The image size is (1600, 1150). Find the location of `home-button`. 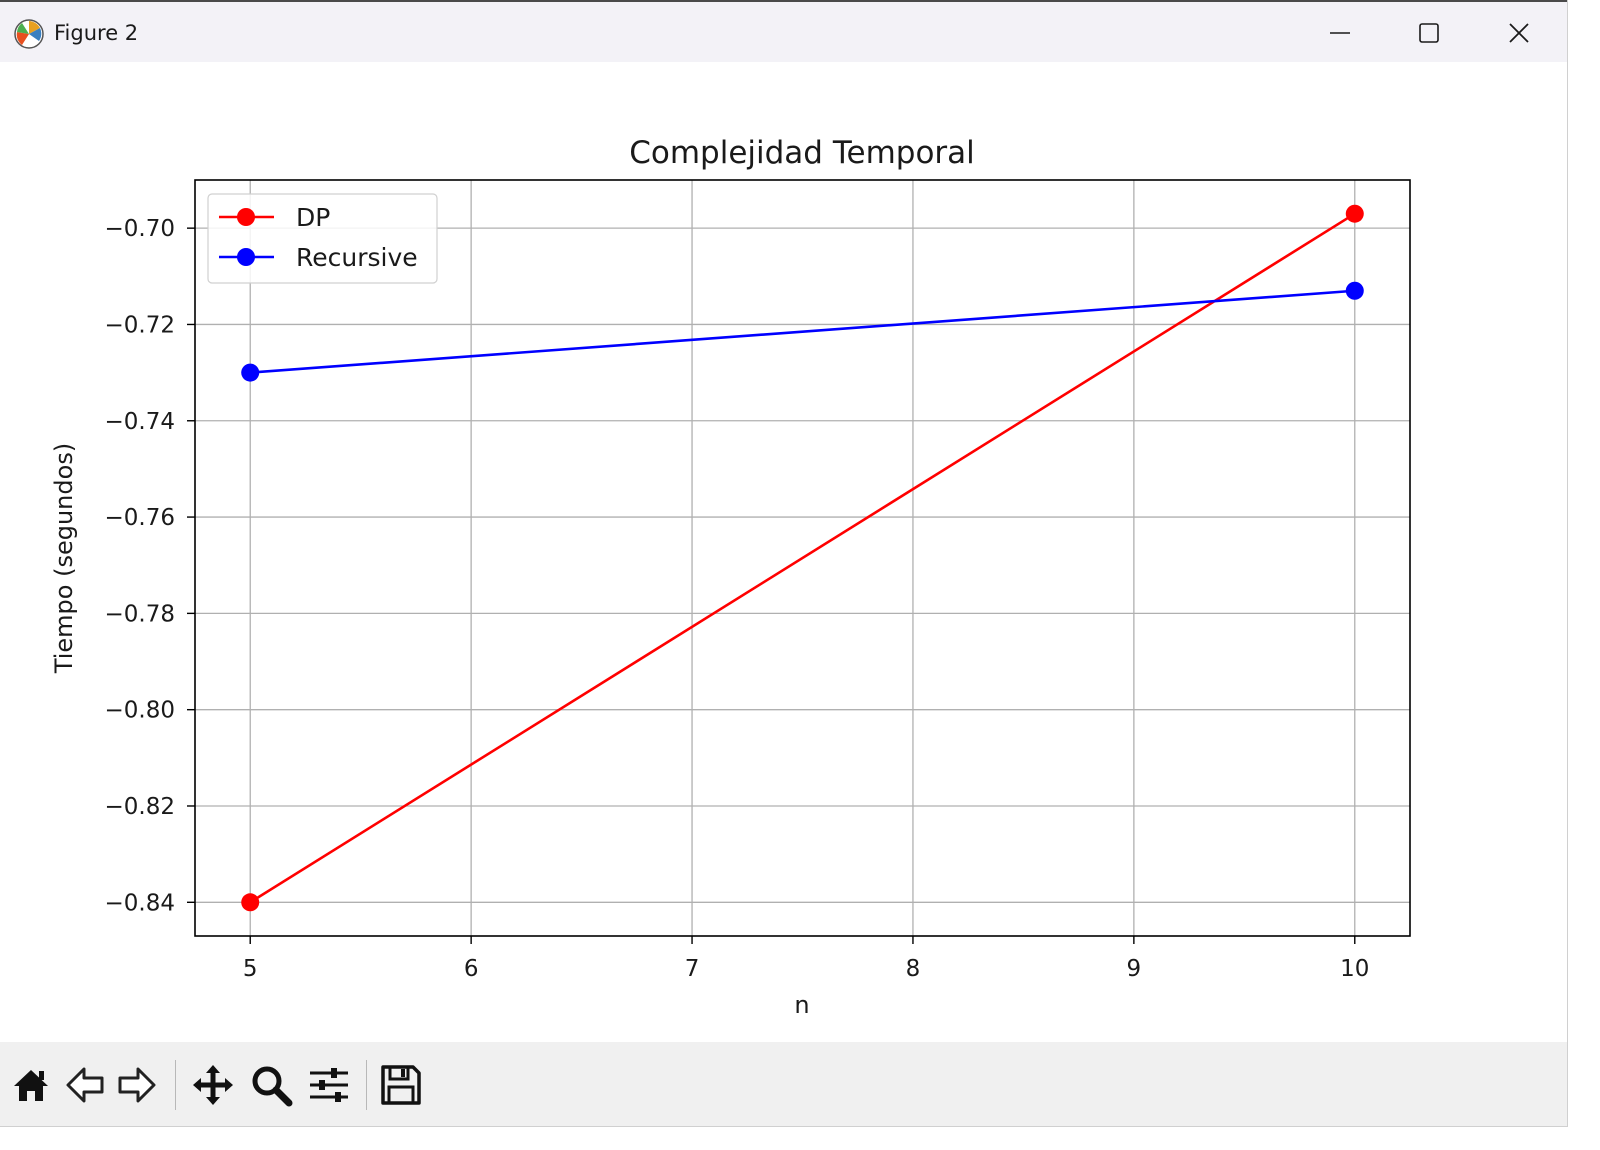

home-button is located at coordinates (31, 1085).